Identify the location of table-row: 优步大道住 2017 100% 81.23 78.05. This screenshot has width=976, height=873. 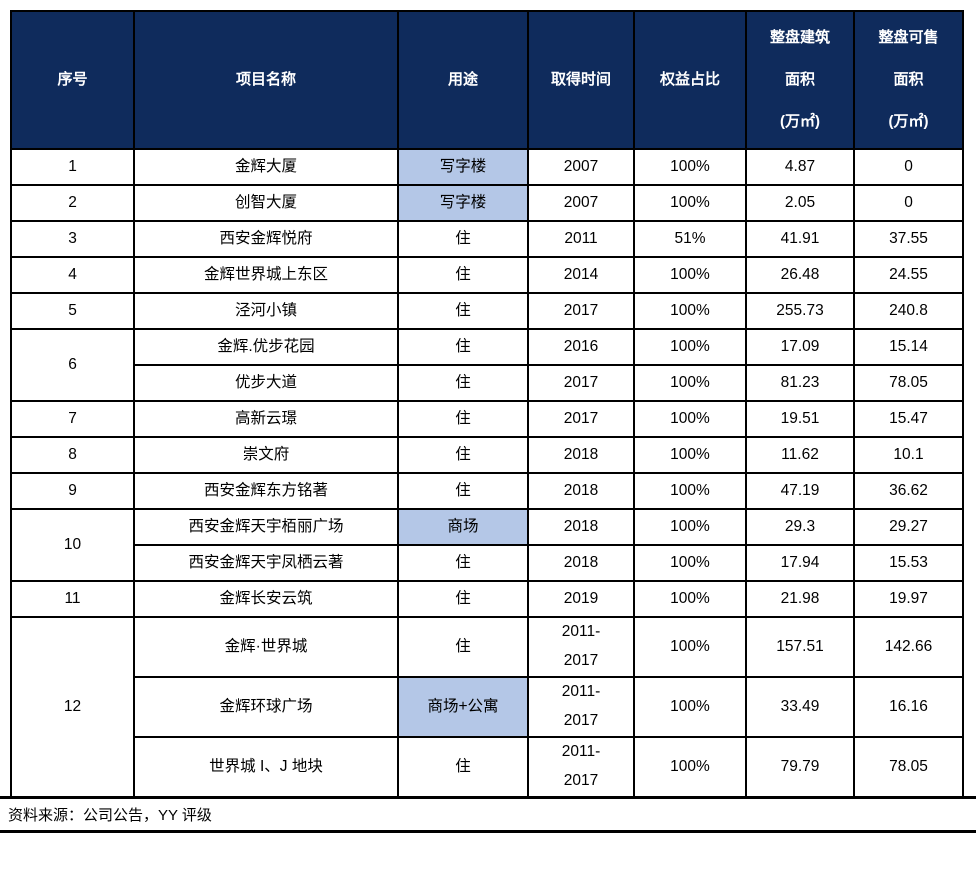
(487, 383).